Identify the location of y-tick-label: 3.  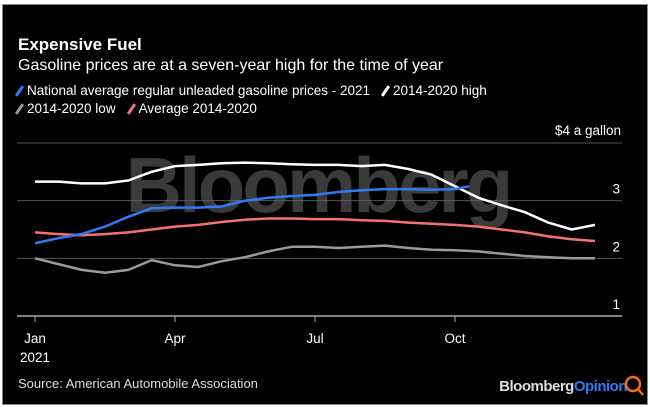
(616, 189).